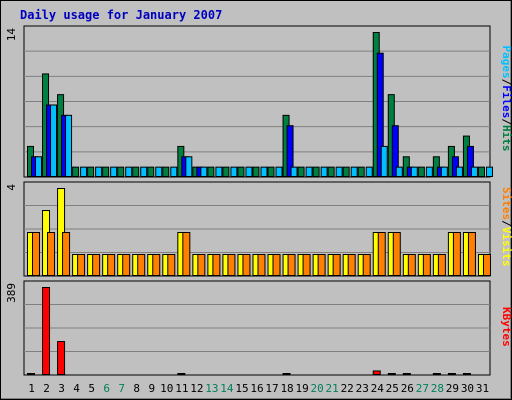  What do you see at coordinates (271, 388) in the screenshot?
I see `x-tick-label-17: 17` at bounding box center [271, 388].